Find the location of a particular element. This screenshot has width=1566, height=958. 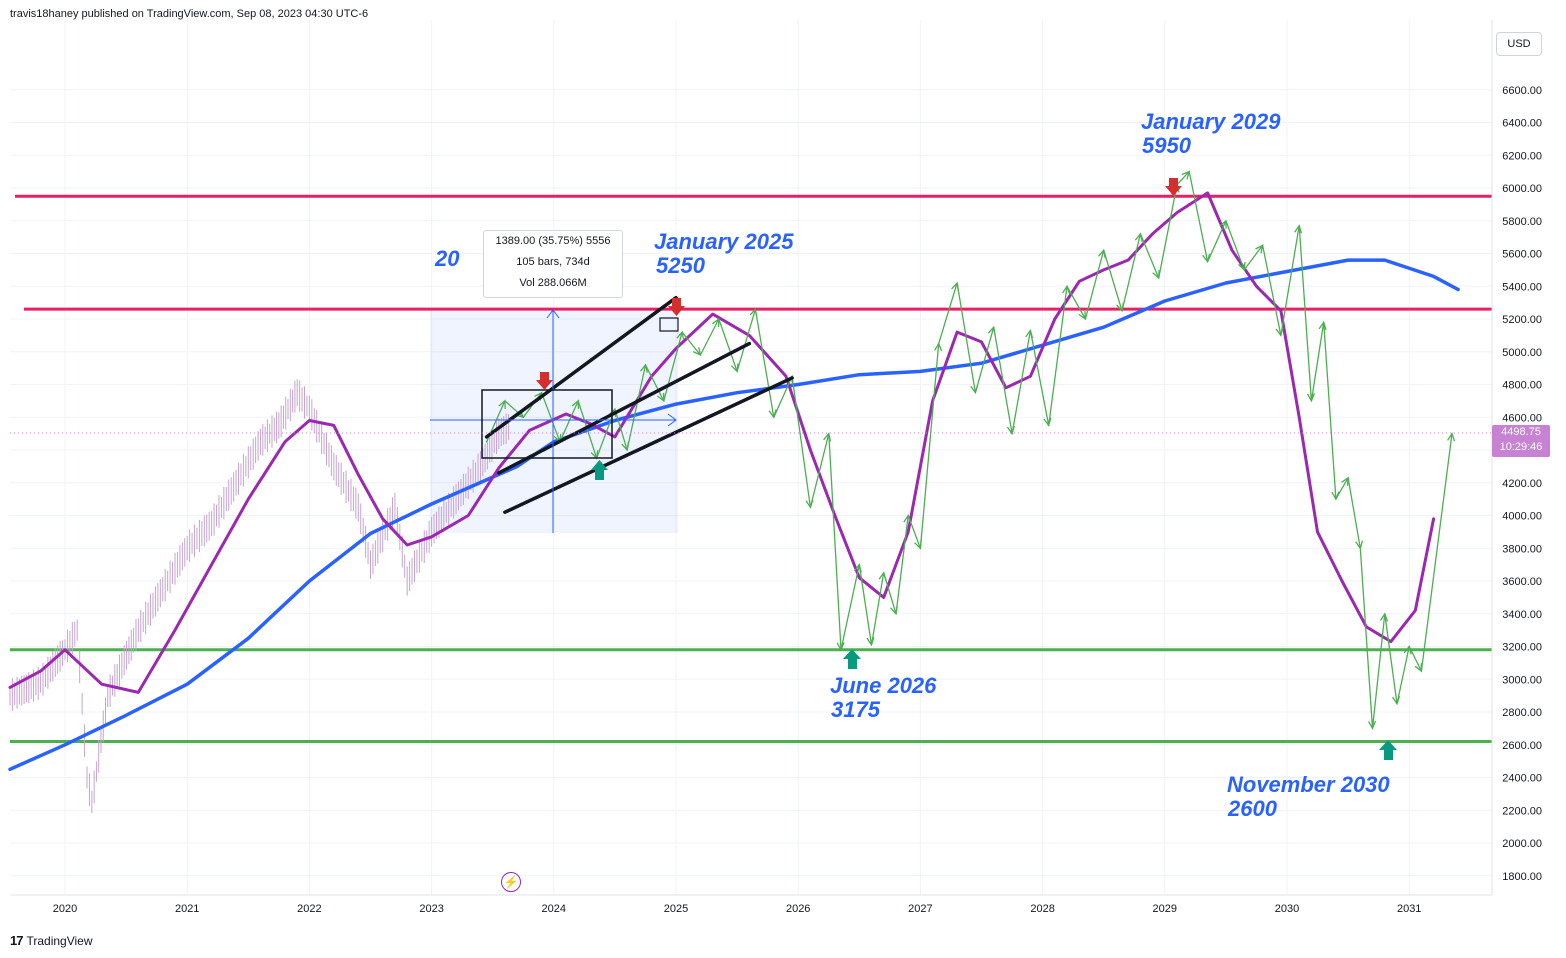

x-tick-label: 2026 is located at coordinates (798, 909).